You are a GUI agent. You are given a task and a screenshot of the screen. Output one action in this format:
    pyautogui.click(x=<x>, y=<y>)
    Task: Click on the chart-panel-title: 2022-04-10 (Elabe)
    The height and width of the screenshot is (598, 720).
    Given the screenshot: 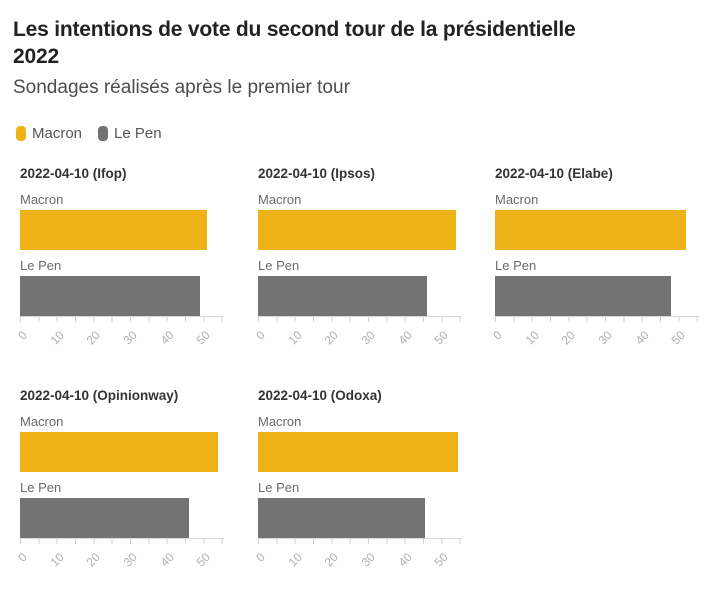 What is the action you would take?
    pyautogui.click(x=554, y=173)
    